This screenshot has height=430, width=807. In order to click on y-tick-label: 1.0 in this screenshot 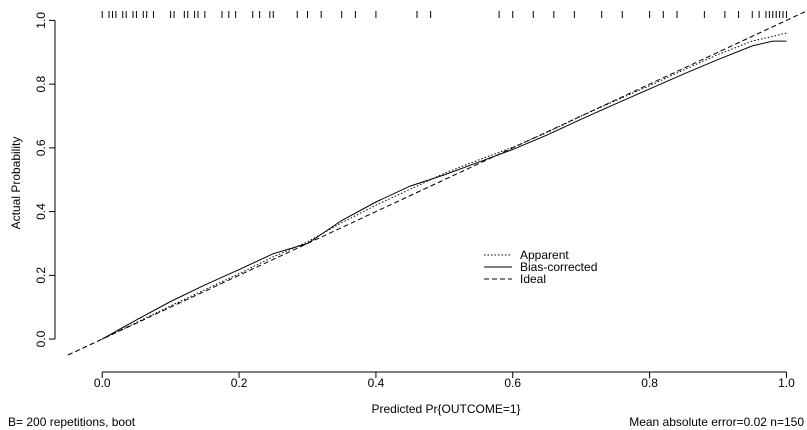, I will do `click(41, 20)`.